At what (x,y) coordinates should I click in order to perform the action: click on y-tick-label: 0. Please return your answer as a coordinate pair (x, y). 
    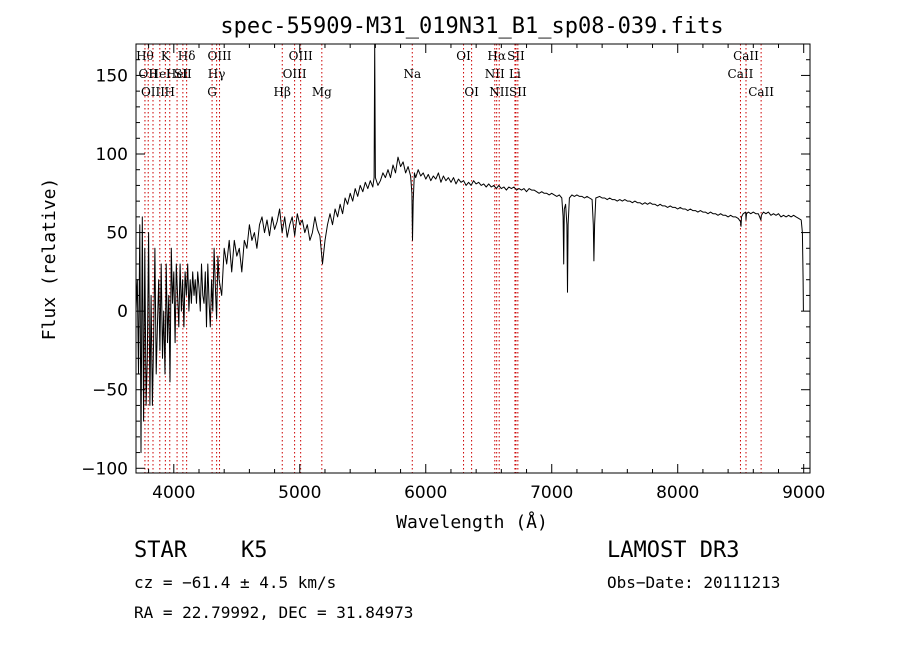
    Looking at the image, I should click on (122, 312).